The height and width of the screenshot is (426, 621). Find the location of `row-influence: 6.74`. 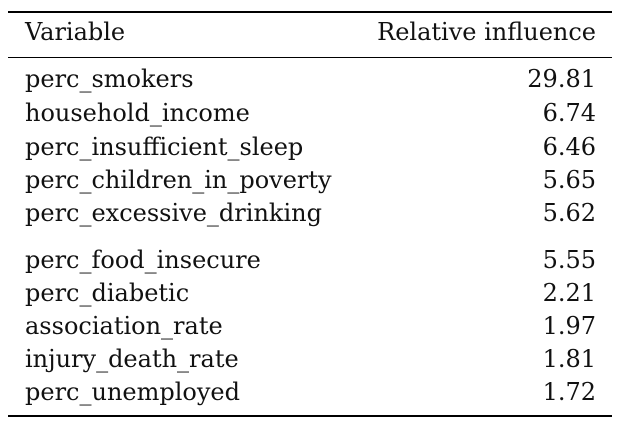

row-influence: 6.74 is located at coordinates (569, 113).